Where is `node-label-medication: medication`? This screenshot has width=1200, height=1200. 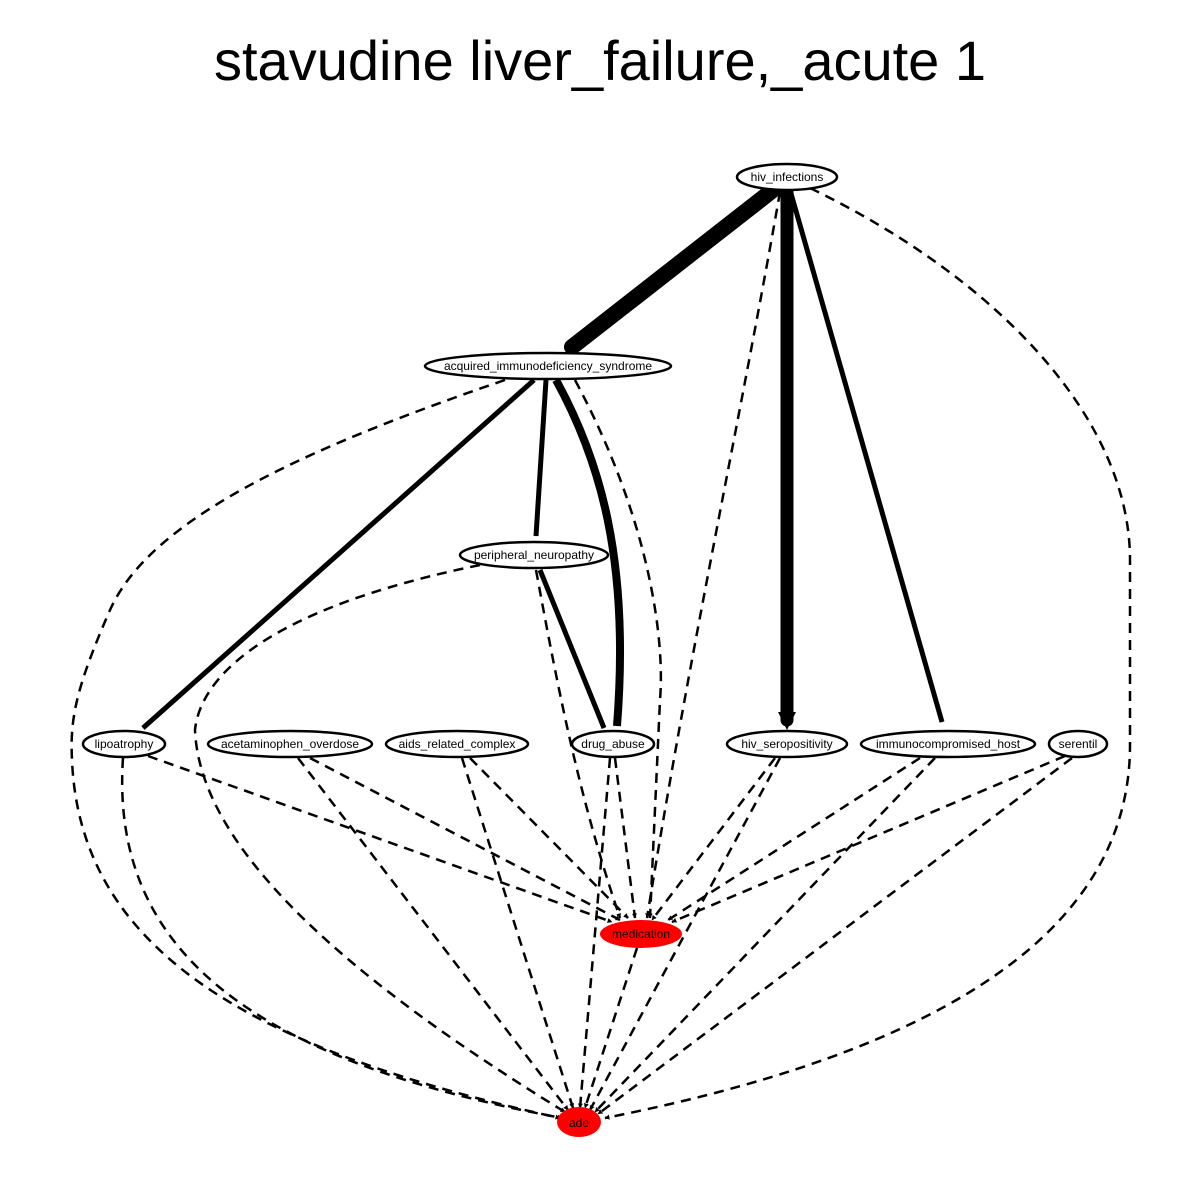
node-label-medication: medication is located at coordinates (641, 934).